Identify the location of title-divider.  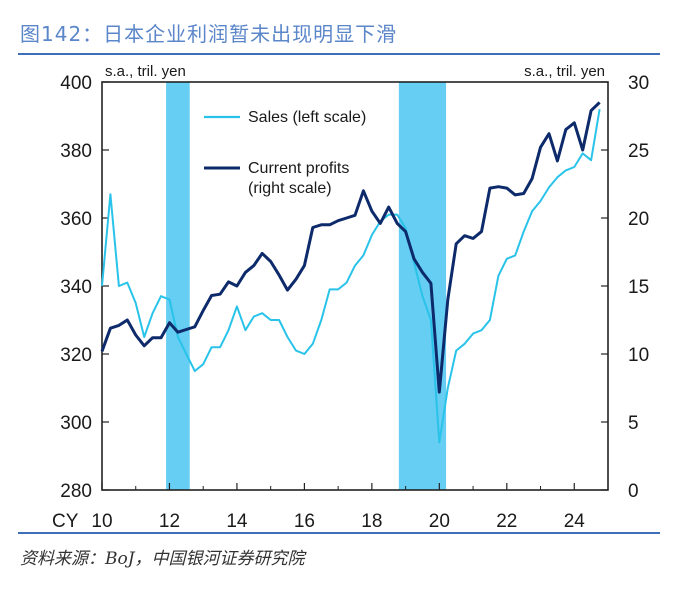
(339, 54).